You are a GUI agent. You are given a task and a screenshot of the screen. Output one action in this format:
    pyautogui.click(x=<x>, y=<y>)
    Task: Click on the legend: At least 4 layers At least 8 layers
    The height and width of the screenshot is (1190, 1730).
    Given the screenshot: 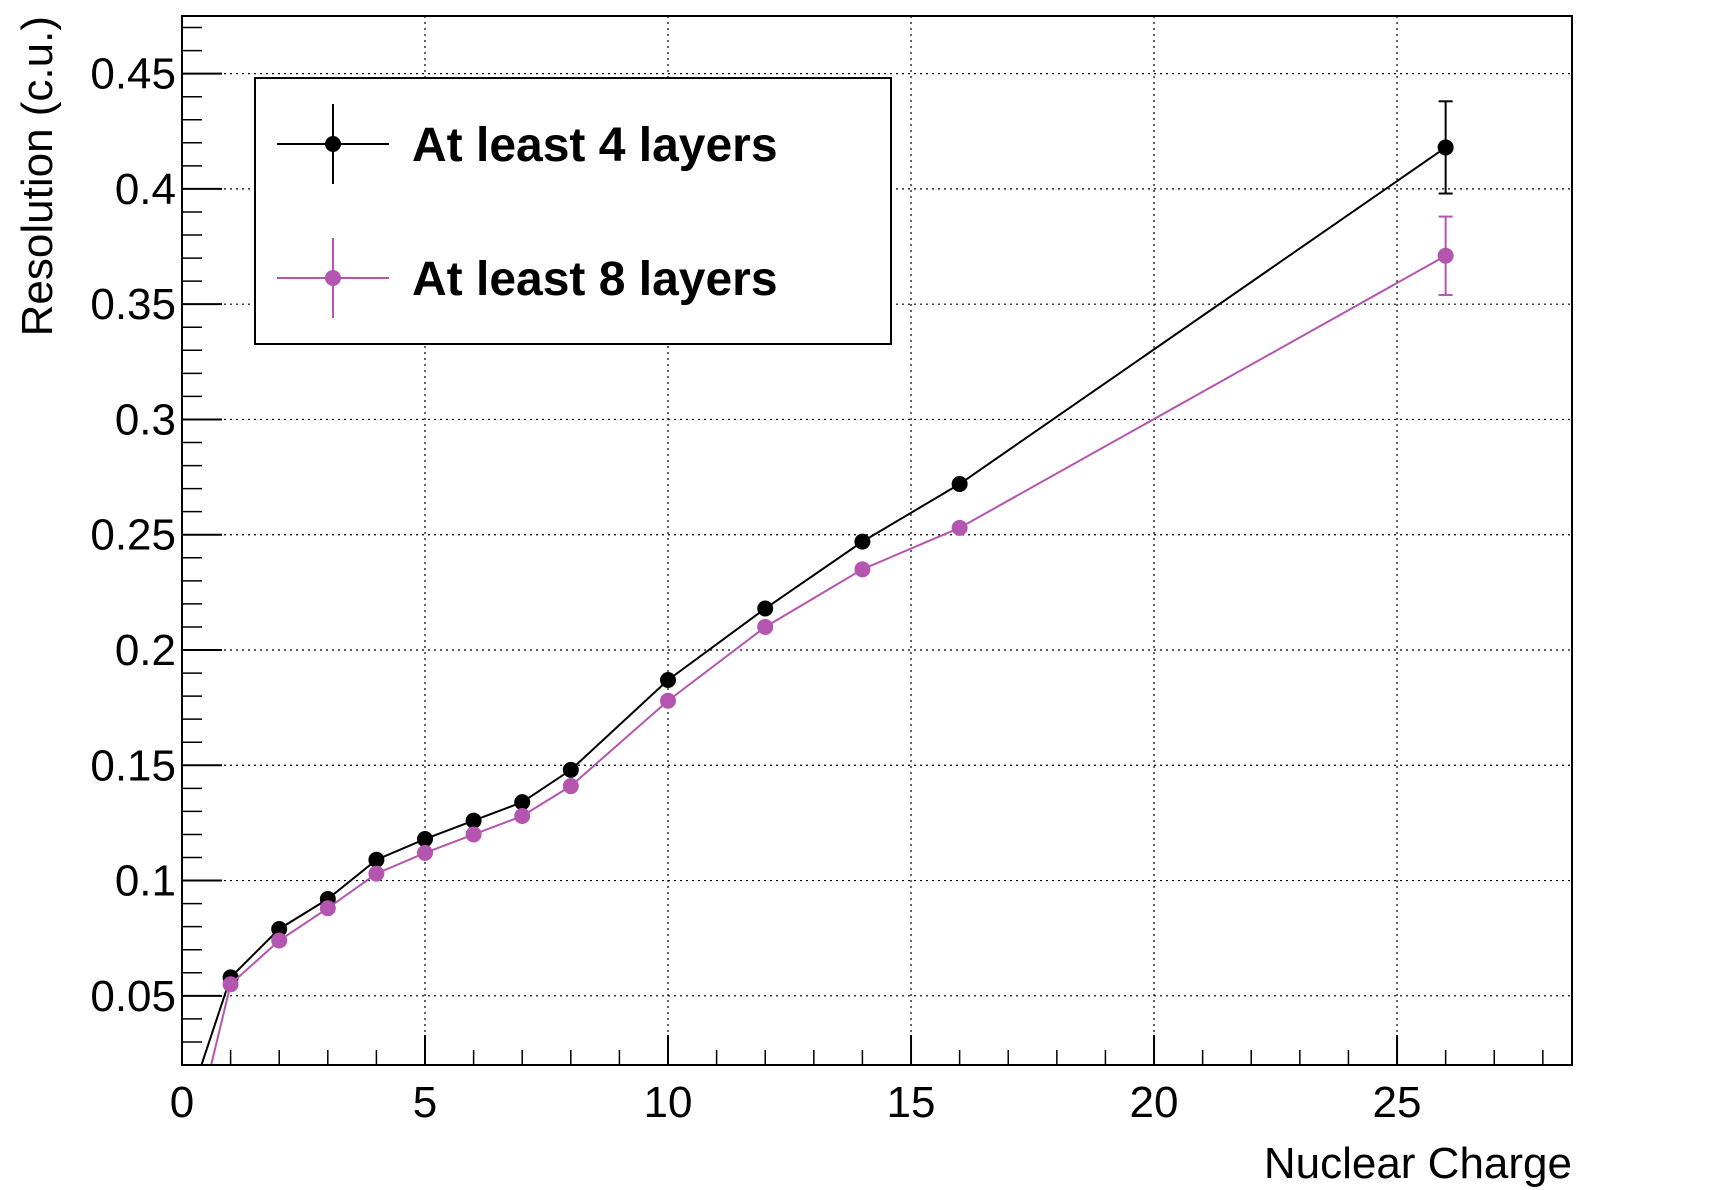 What is the action you would take?
    pyautogui.click(x=573, y=211)
    